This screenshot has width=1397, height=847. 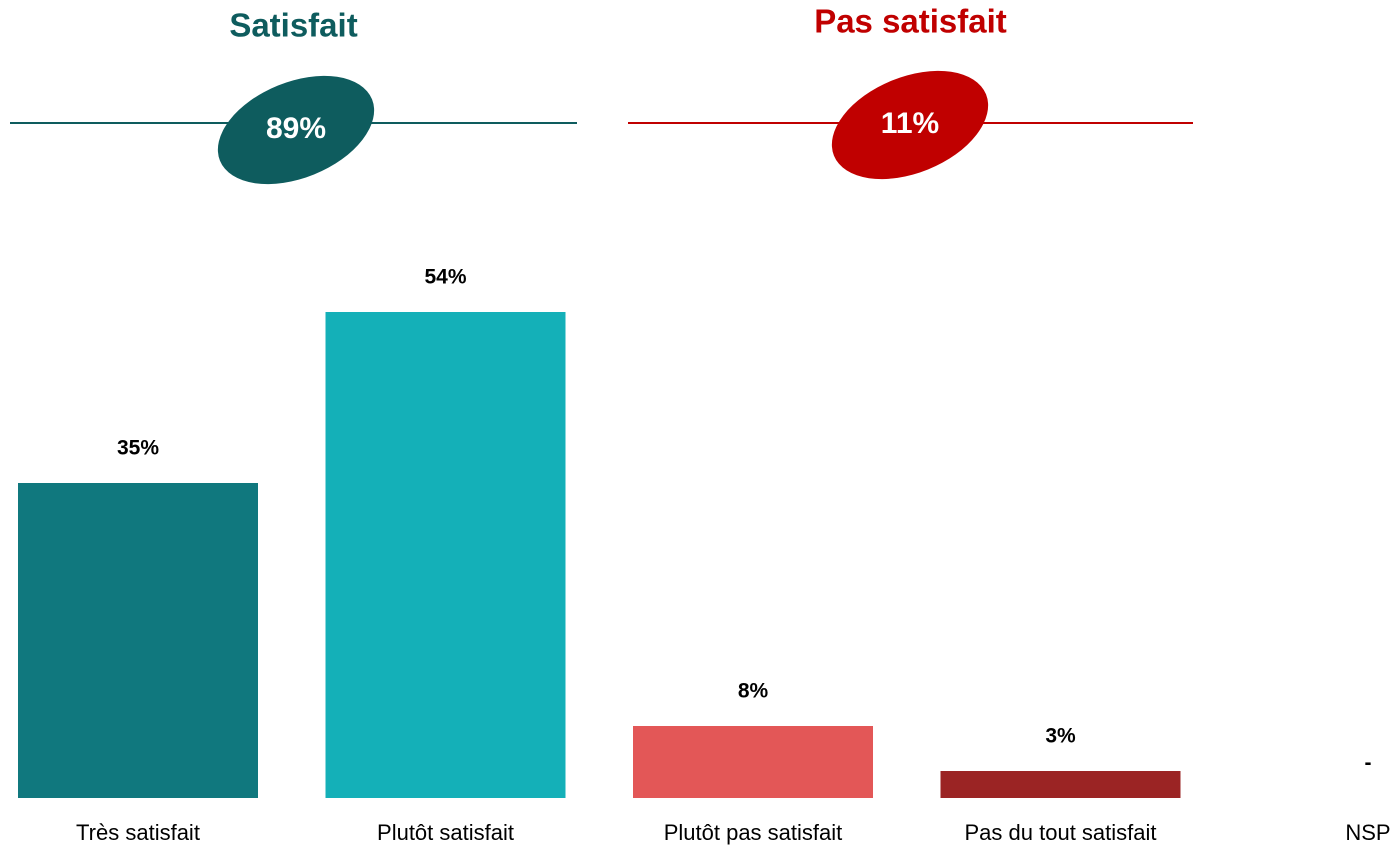 What do you see at coordinates (1061, 832) in the screenshot?
I see `x-tick-label: Pas du tout satisfait` at bounding box center [1061, 832].